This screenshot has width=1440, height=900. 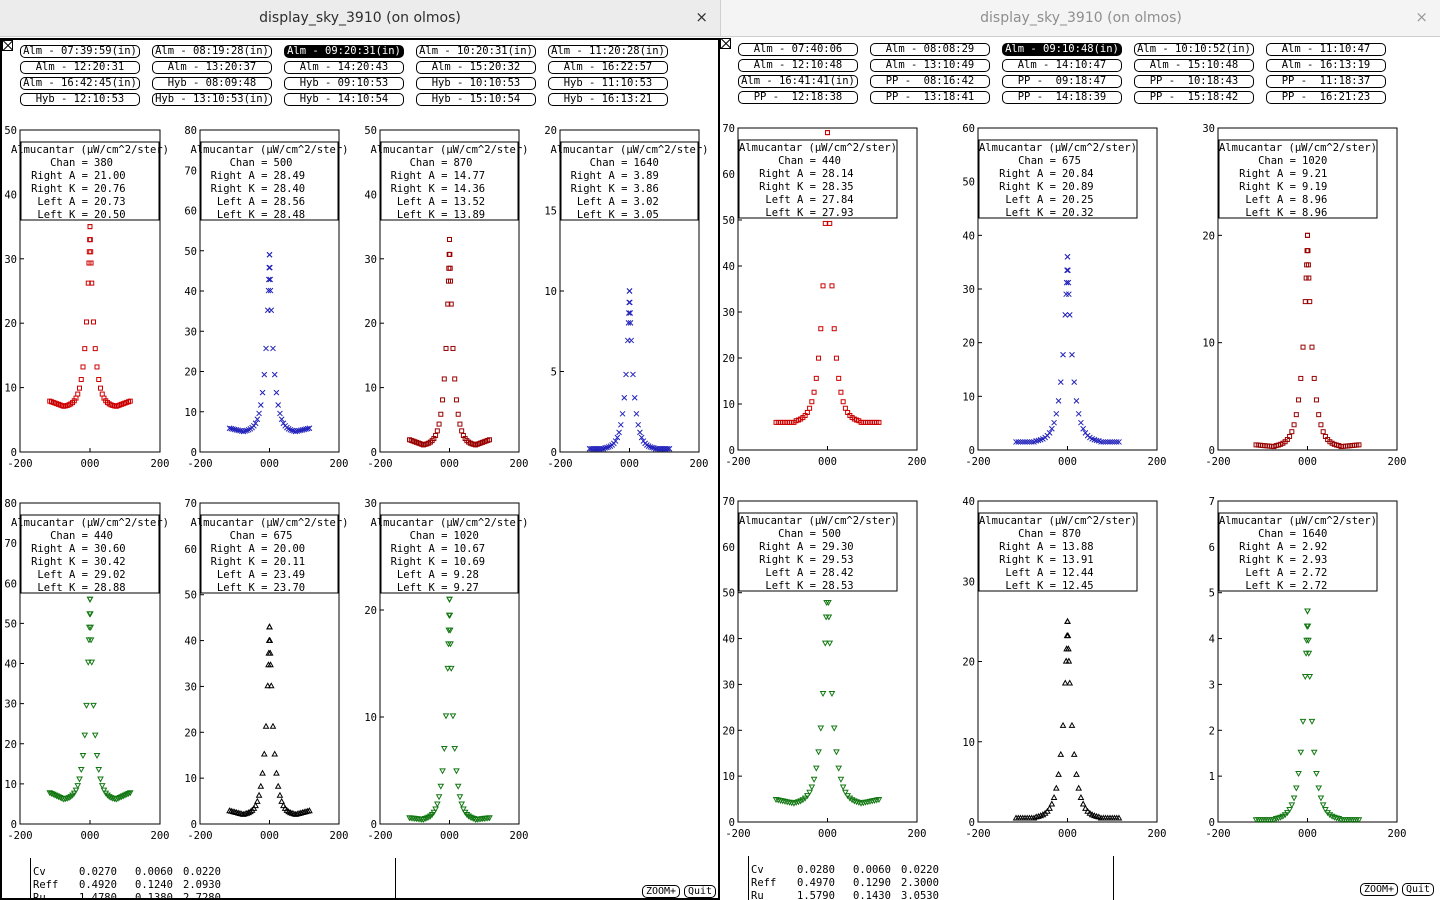 What do you see at coordinates (470, 549) in the screenshot?
I see `right-a-value: 10.67` at bounding box center [470, 549].